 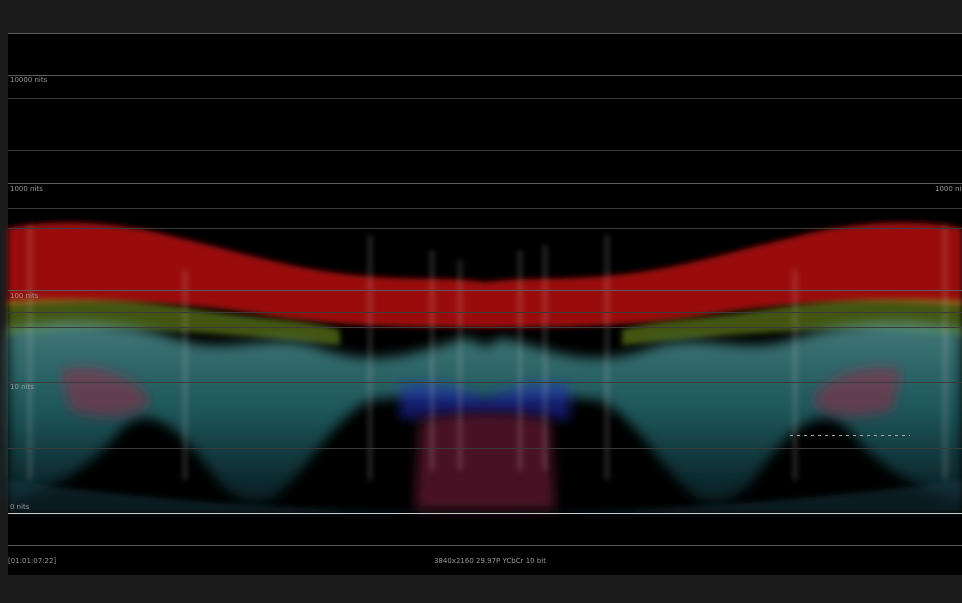 I want to click on timecode: [01:01:07:22], so click(x=32, y=561).